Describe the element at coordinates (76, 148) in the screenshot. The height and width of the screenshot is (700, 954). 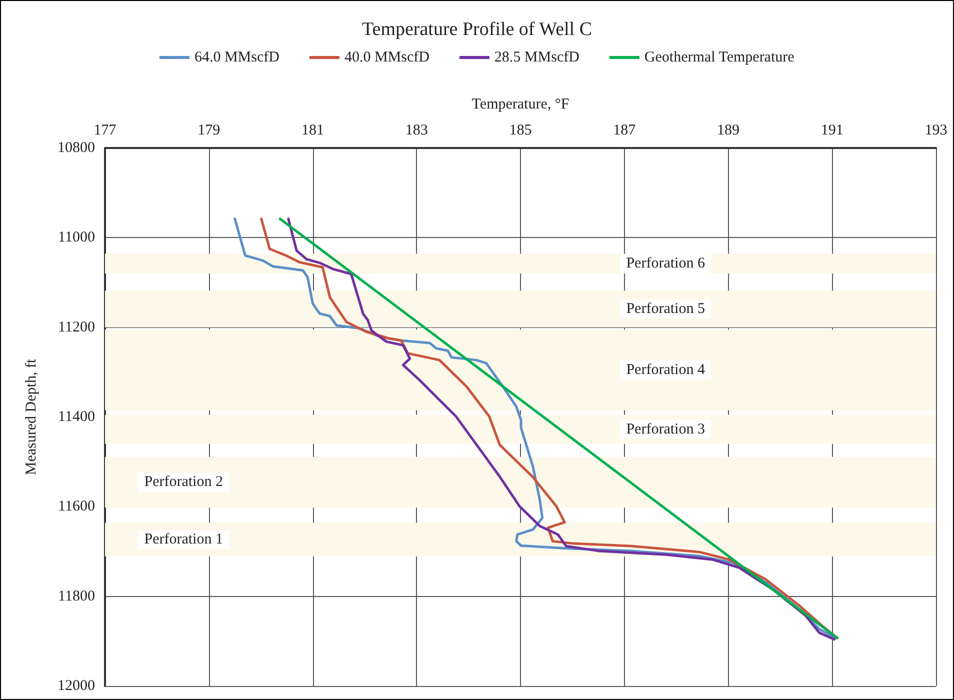
I see `y-tick-label: 10800` at that location.